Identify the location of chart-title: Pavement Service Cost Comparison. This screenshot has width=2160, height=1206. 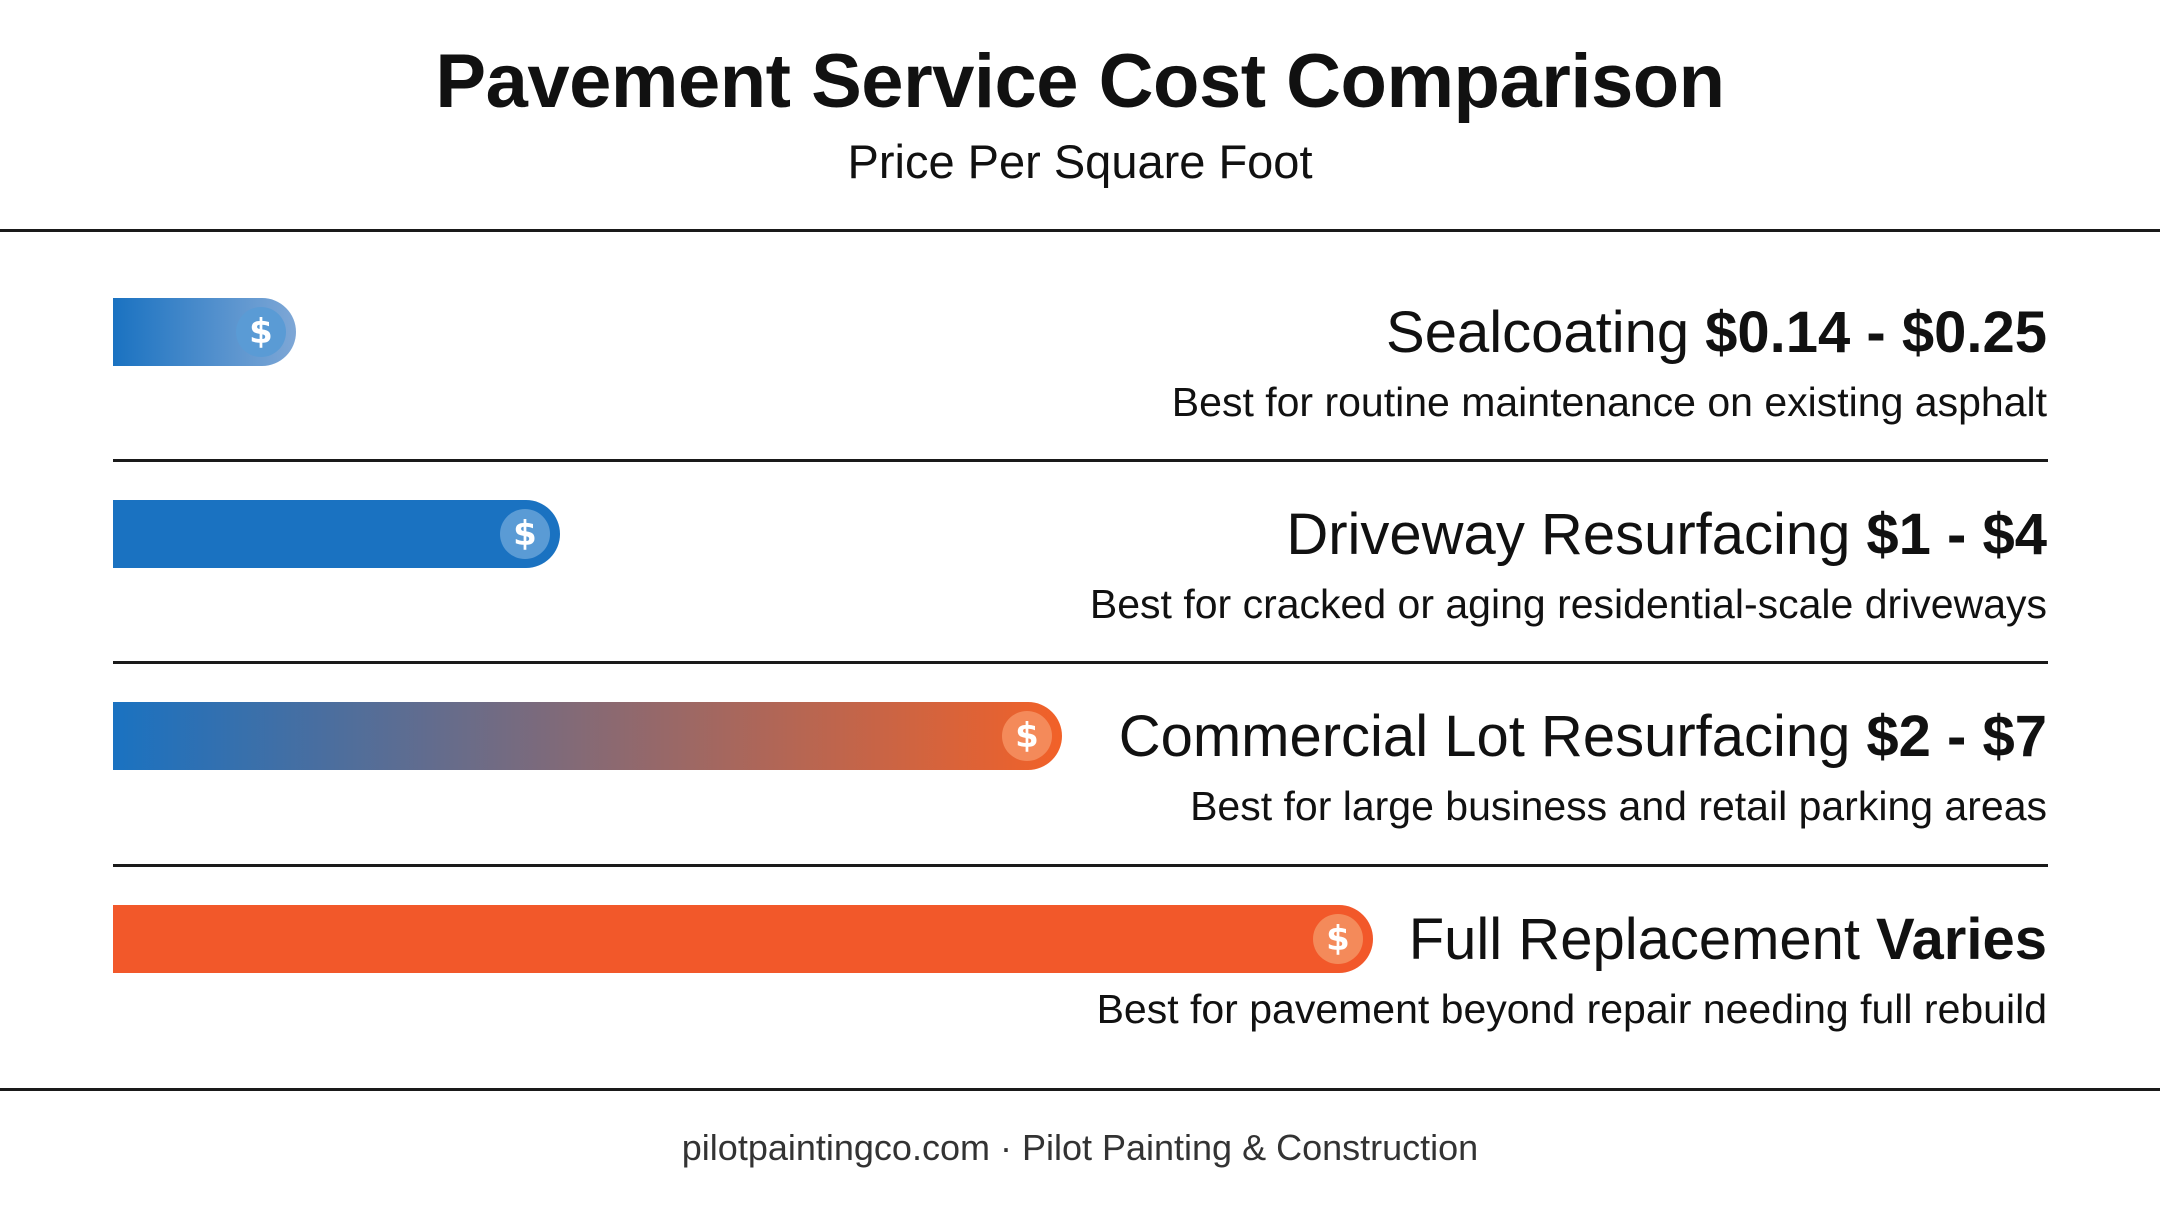
(1080, 81).